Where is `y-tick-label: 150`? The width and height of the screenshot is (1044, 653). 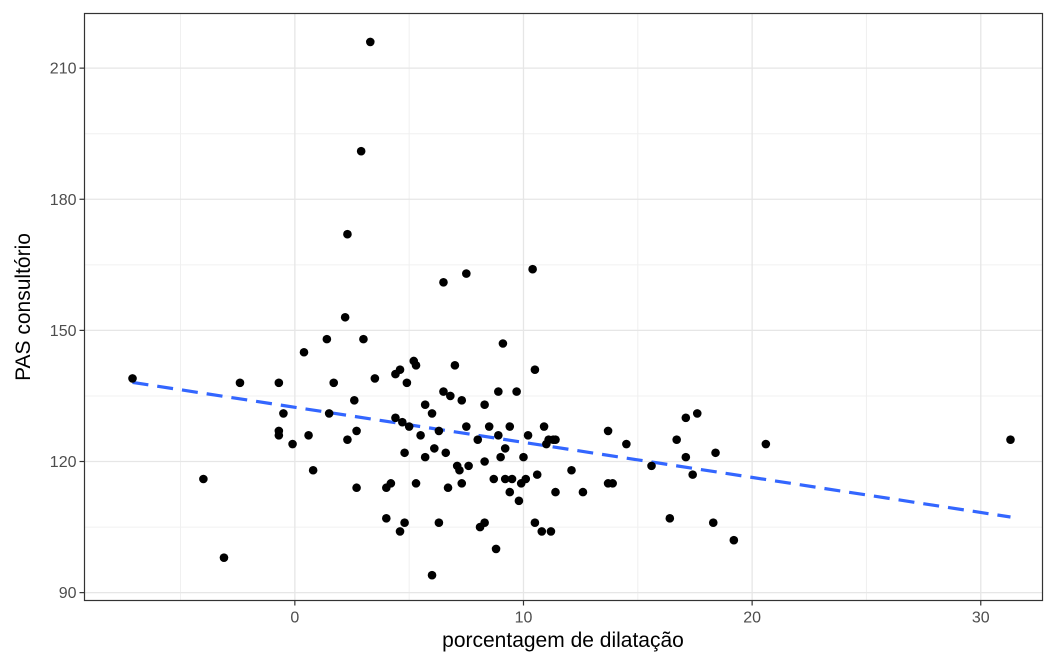
y-tick-label: 150 is located at coordinates (63, 331).